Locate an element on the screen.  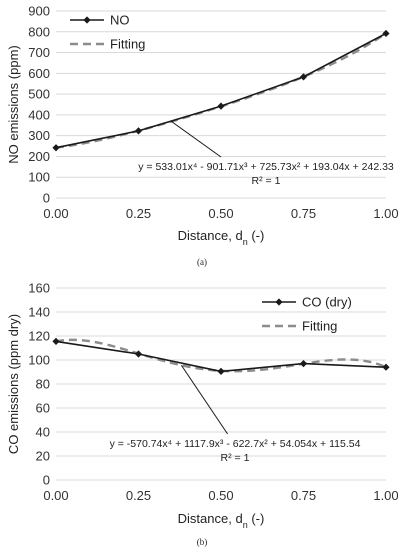
data-series-line is located at coordinates (221, 356).